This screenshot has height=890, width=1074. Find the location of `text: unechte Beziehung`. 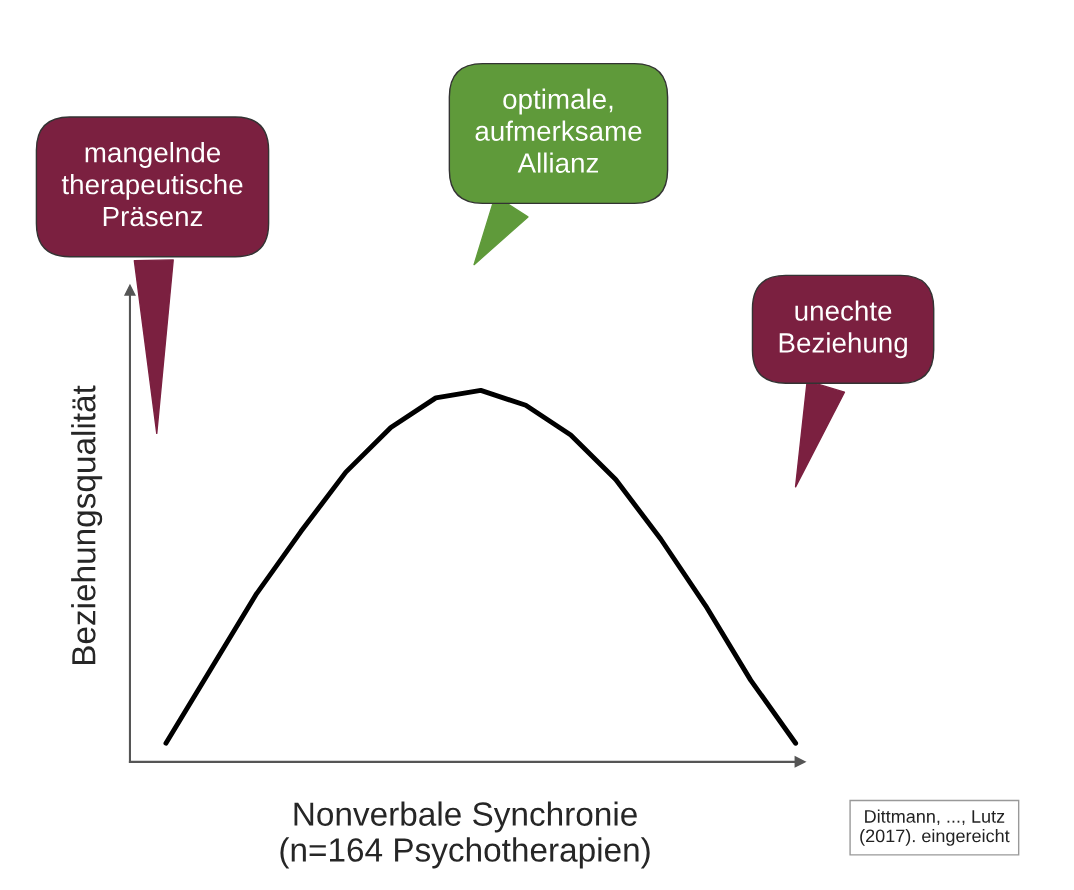

text: unechte Beziehung is located at coordinates (843, 329).